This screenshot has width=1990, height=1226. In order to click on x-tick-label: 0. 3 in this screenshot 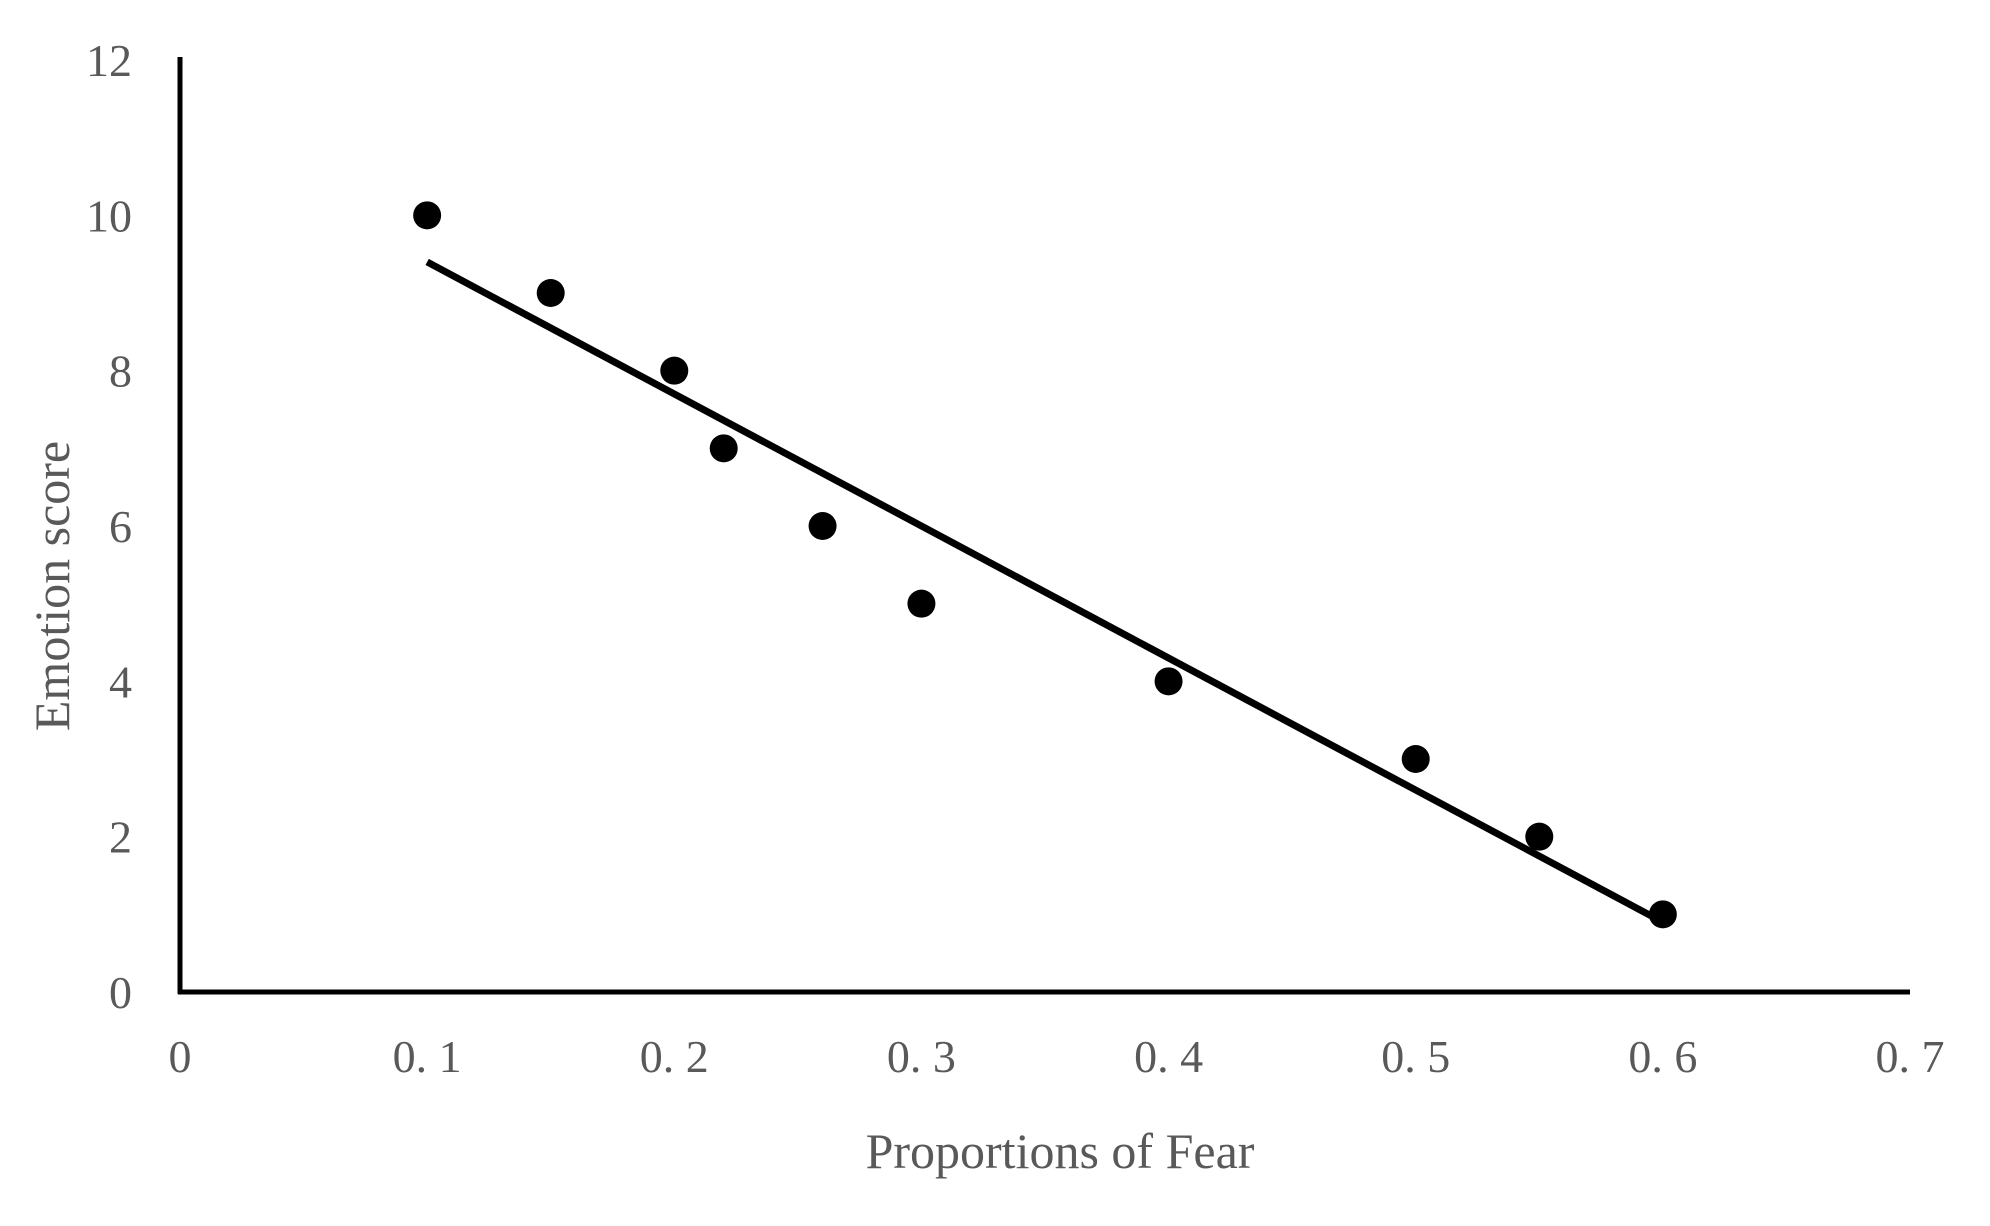, I will do `click(921, 1056)`.